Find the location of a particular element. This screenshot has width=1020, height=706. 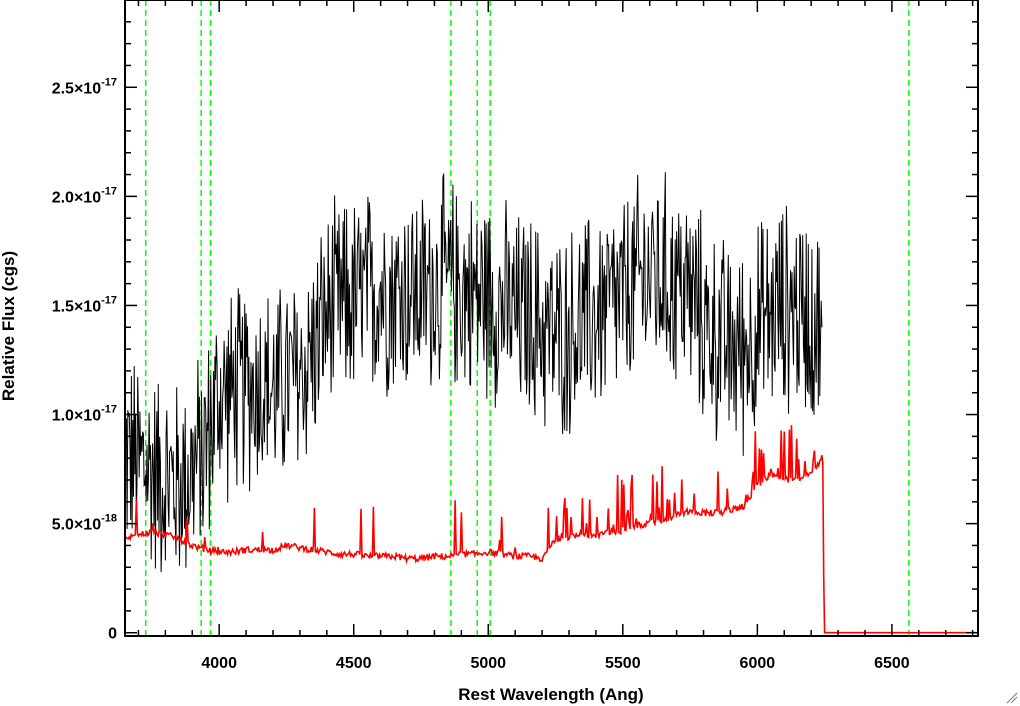

y-axis-title: Relative Flux (cgs) is located at coordinates (9, 326).